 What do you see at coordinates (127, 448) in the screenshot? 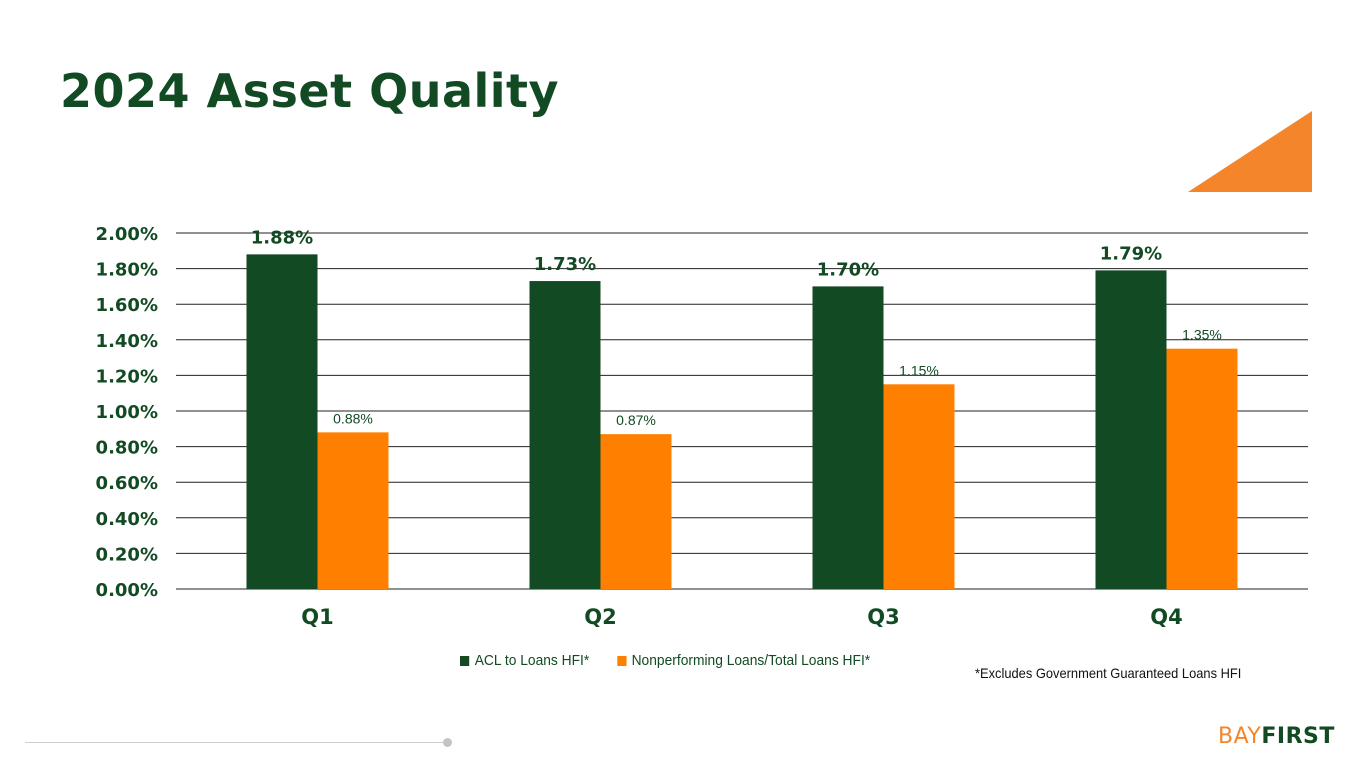
I see `y-tick-label: 0.80%` at bounding box center [127, 448].